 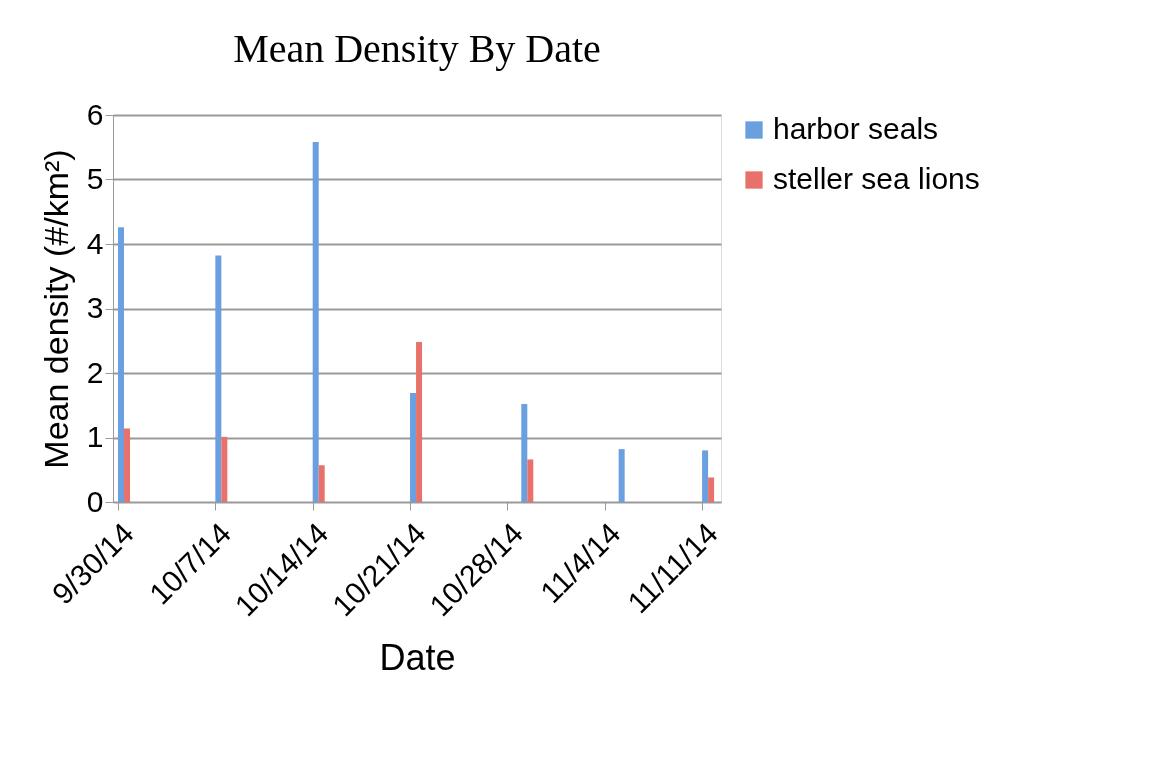 I want to click on legend-label: steller sea lions, so click(x=876, y=178).